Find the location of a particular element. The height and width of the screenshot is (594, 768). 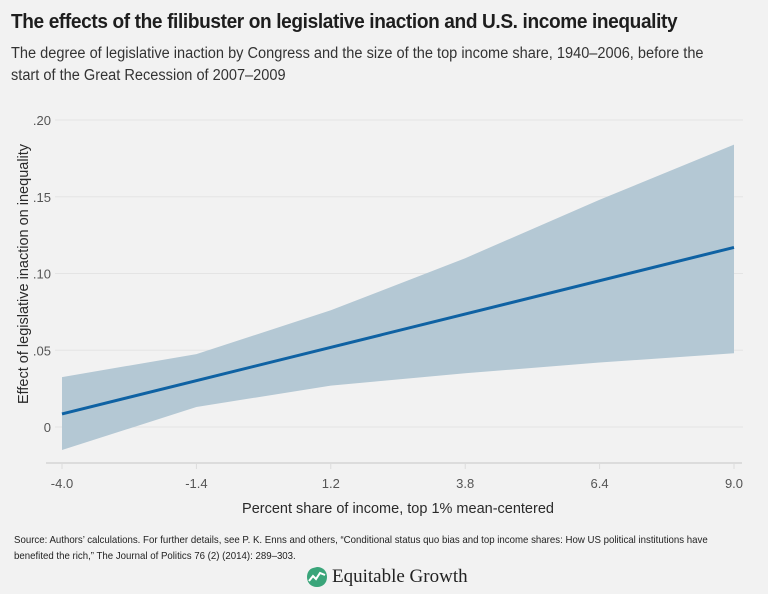

x-ticks: -4.0 -1.4 1.2 3.8 6.4 9.0 is located at coordinates (397, 477).